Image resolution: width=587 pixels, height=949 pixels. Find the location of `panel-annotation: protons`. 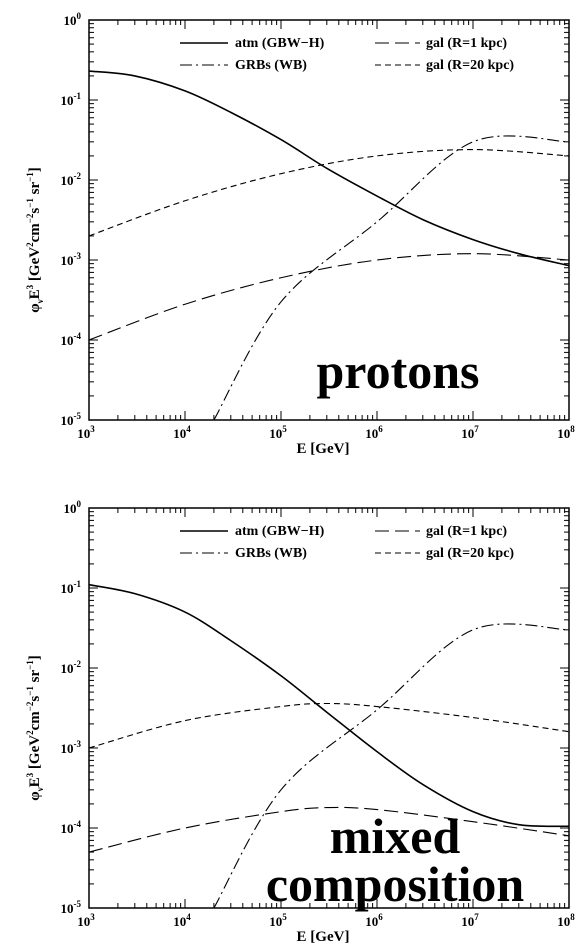

panel-annotation: protons is located at coordinates (397, 371).